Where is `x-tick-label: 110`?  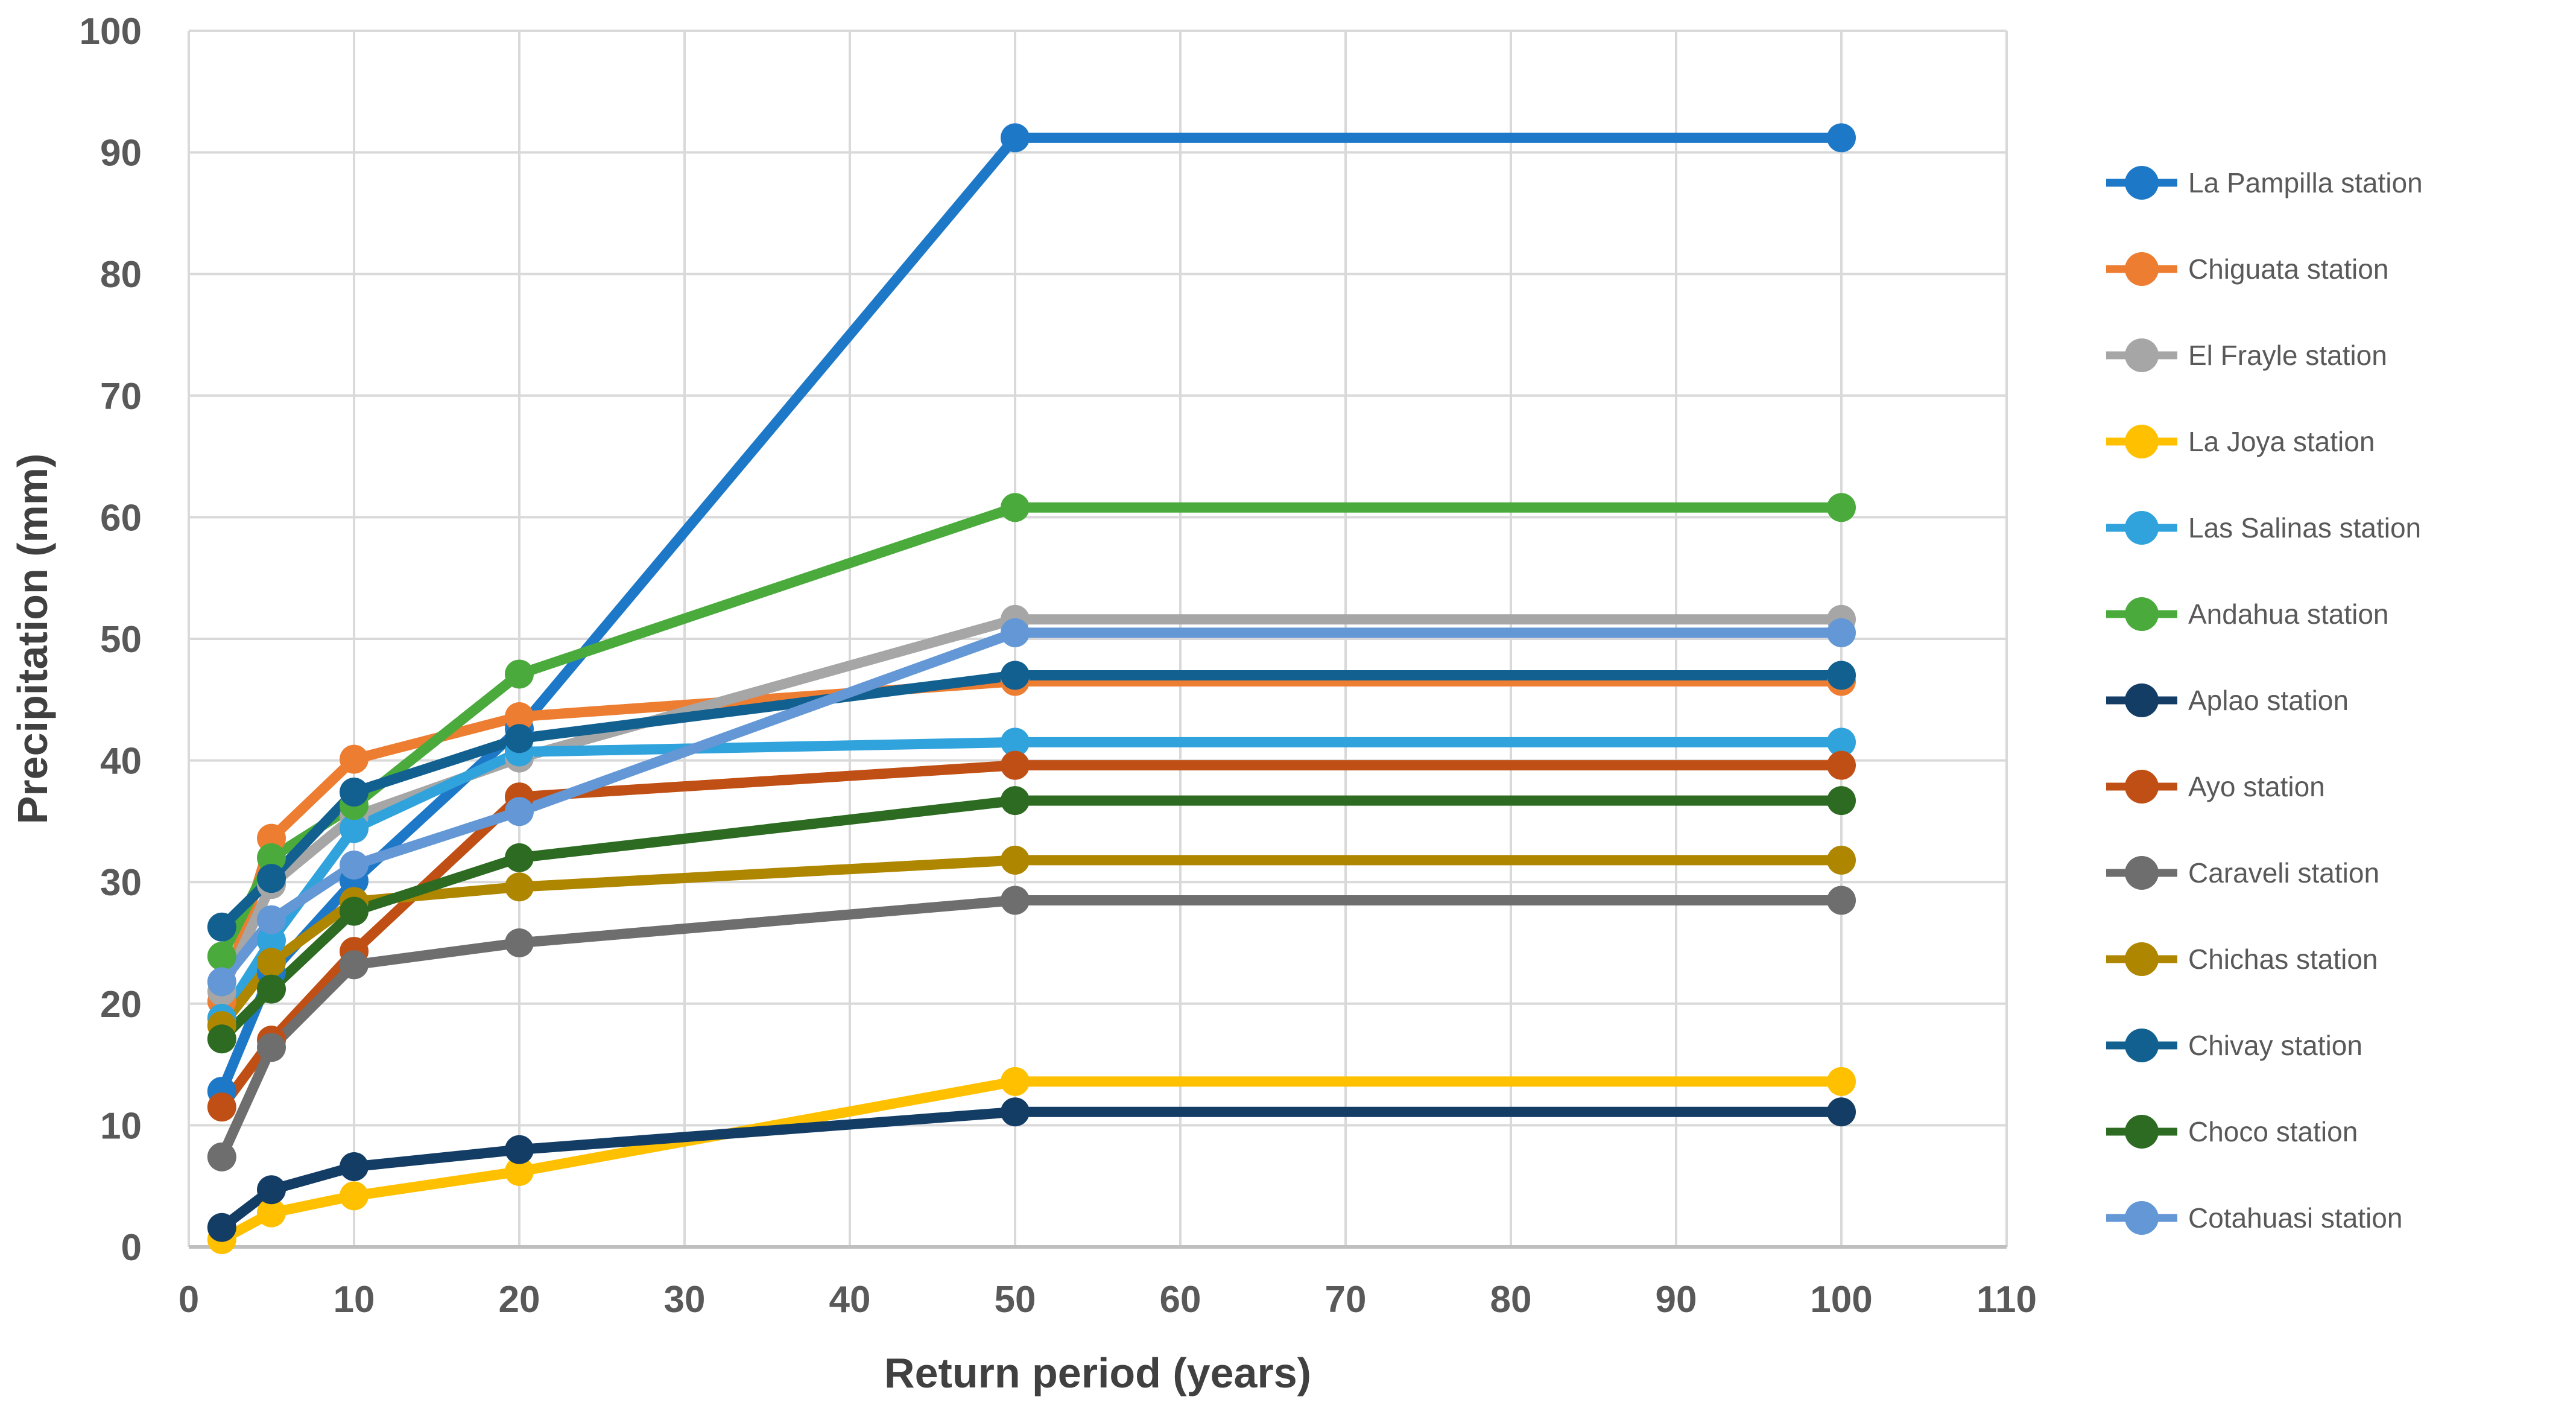
x-tick-label: 110 is located at coordinates (2006, 1299).